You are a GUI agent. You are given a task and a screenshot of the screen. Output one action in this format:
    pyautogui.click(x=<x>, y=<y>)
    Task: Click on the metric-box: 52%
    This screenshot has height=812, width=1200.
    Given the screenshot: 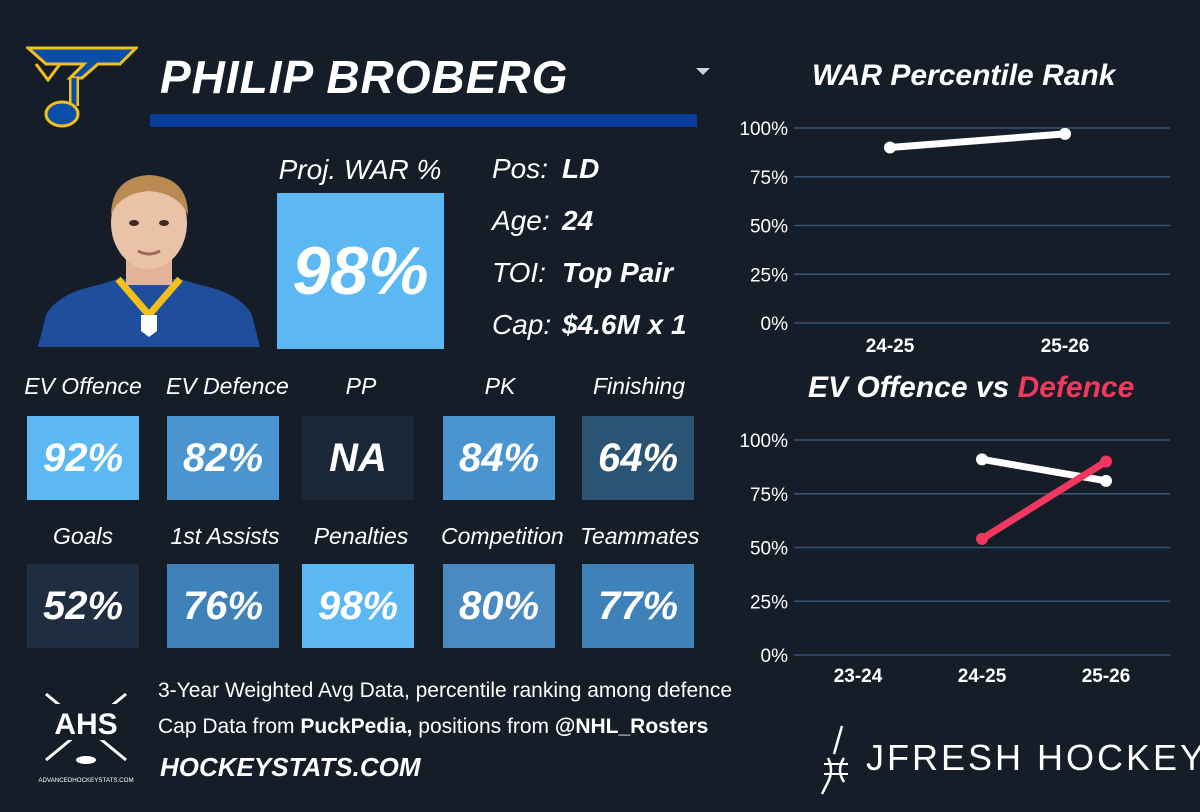 What is the action you would take?
    pyautogui.click(x=83, y=606)
    